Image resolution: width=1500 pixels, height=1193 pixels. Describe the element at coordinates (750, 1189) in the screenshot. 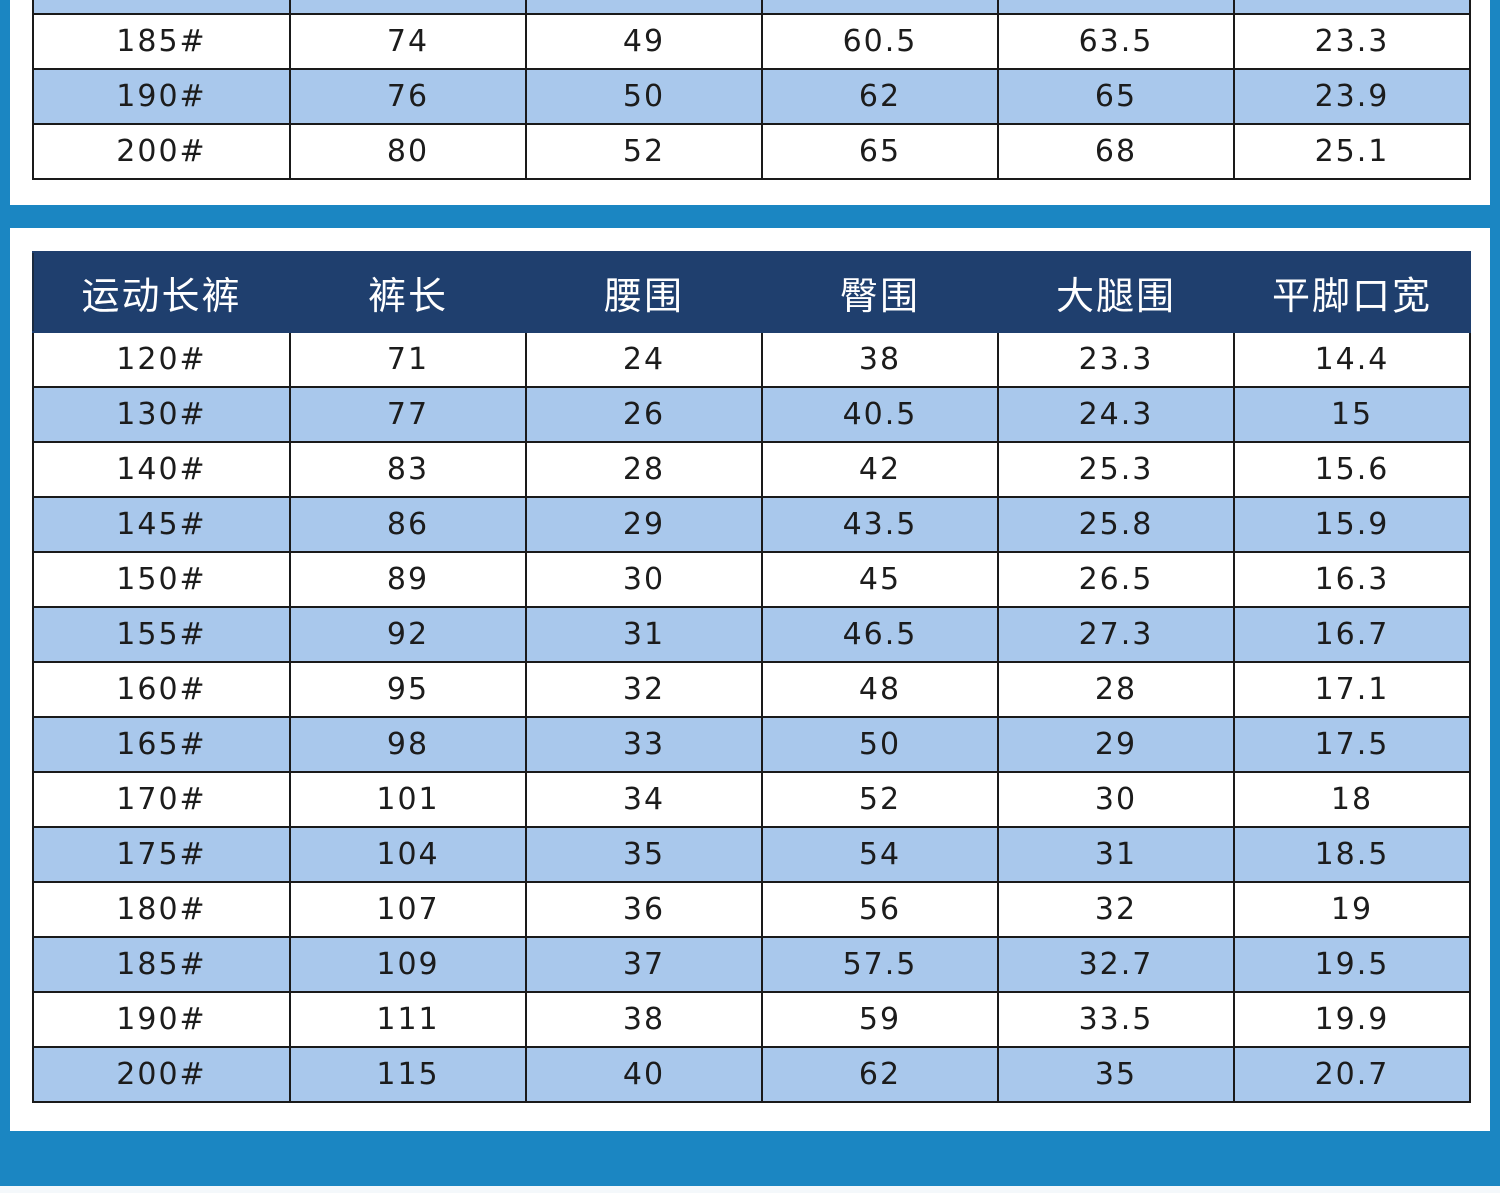

I see `footer-strip` at that location.